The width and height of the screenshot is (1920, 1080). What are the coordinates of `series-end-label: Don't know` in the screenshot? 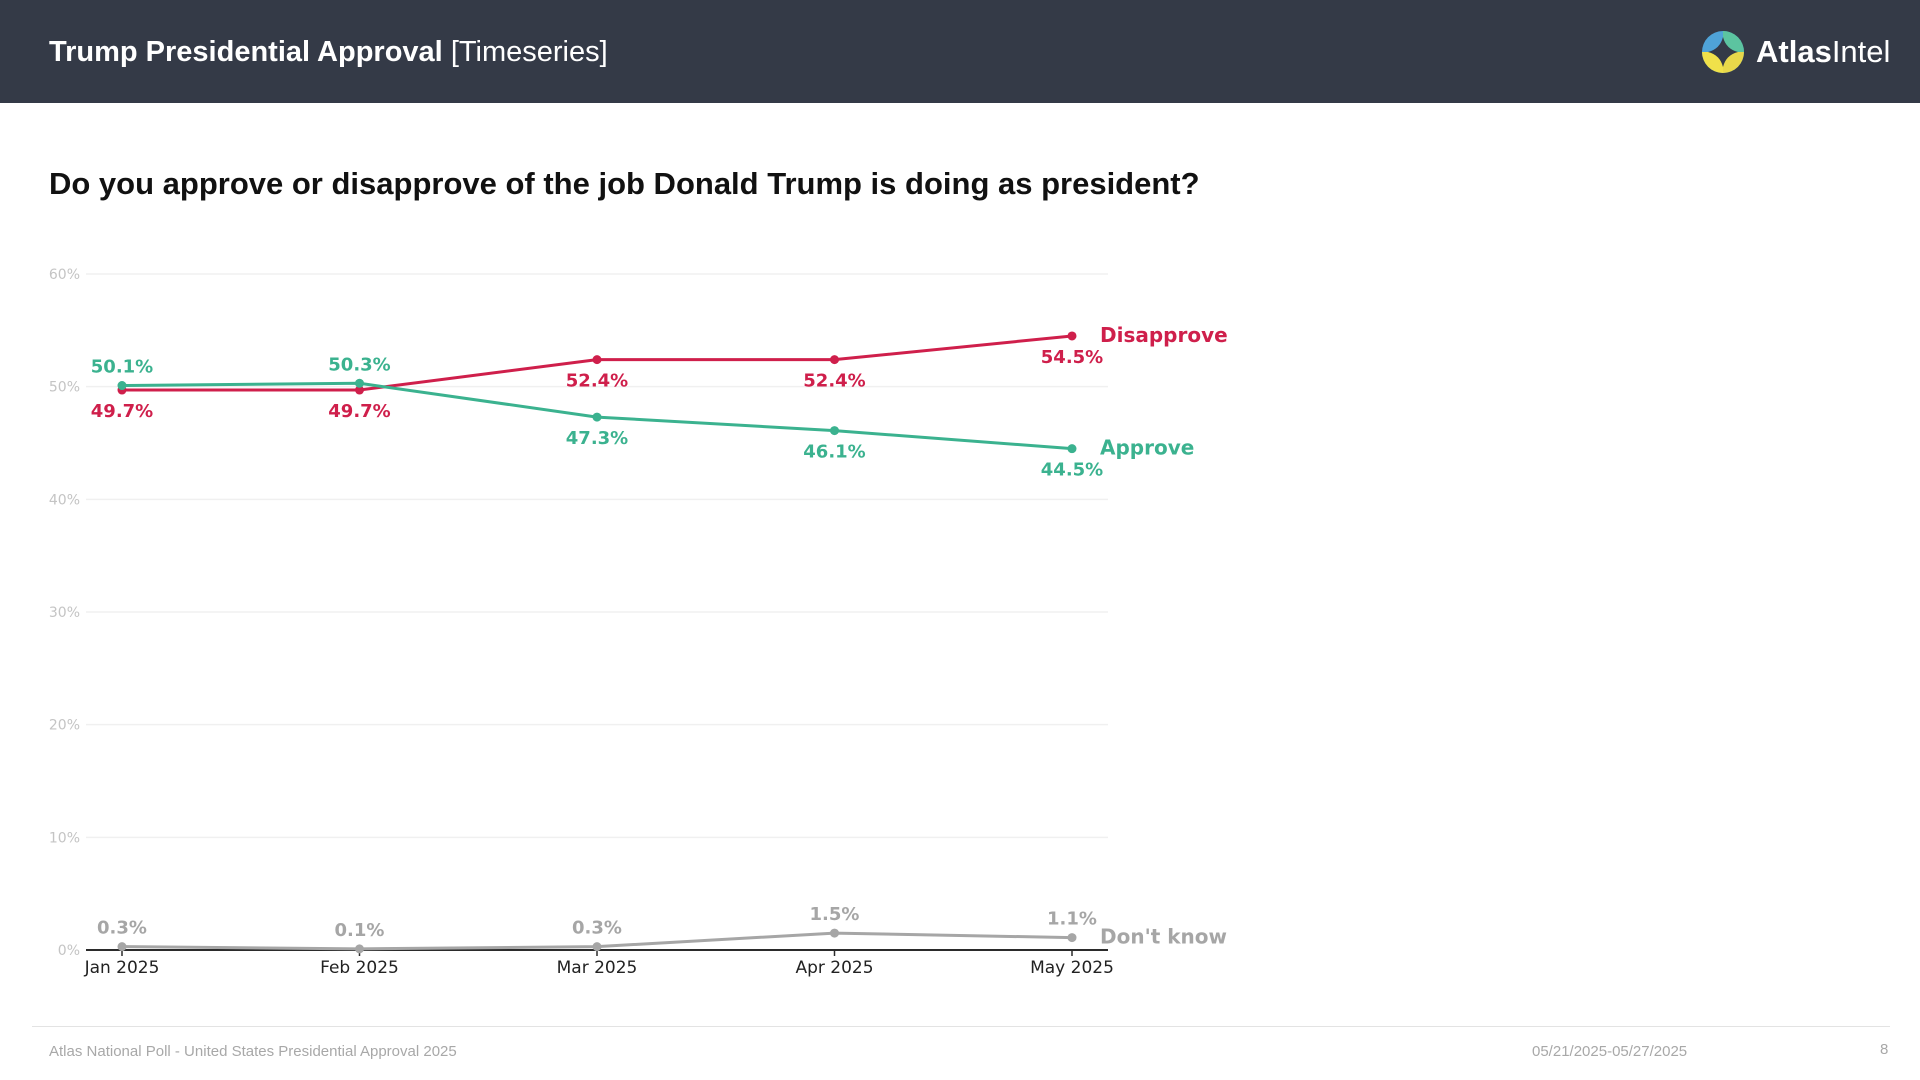 It's located at (1163, 937).